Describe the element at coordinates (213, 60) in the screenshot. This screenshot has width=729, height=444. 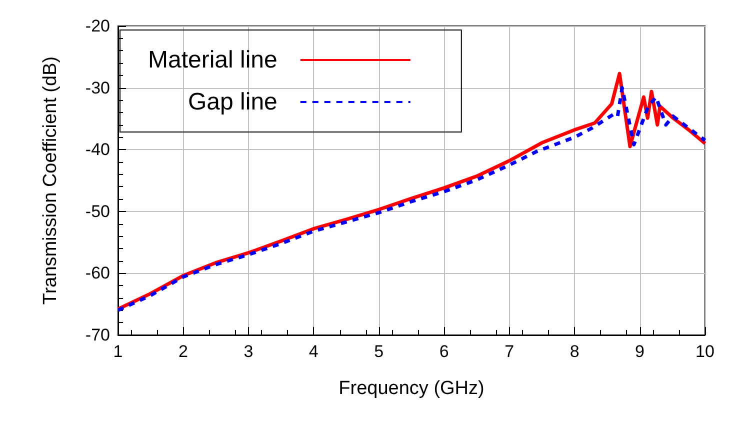
I see `legend-label: Material line` at that location.